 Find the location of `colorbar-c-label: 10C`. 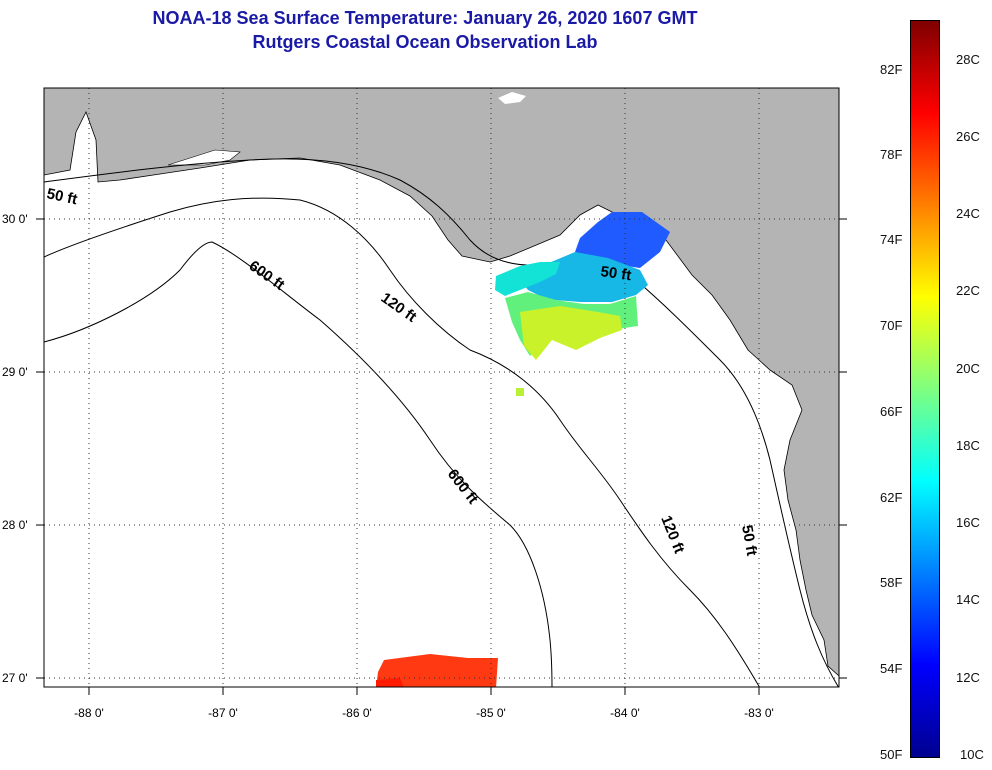

colorbar-c-label: 10C is located at coordinates (972, 754).